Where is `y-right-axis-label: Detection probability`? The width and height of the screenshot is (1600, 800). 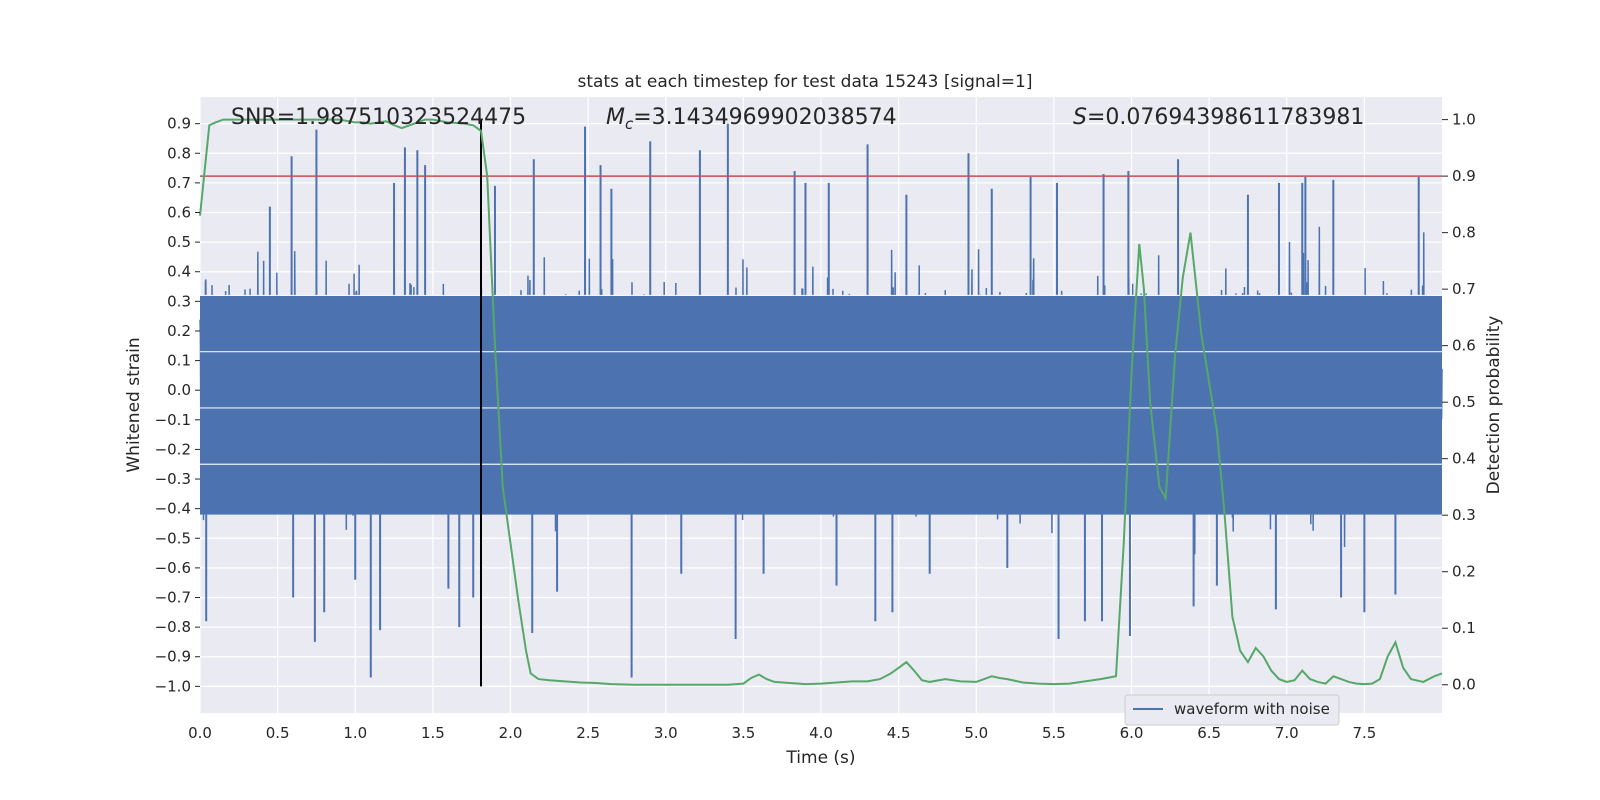 y-right-axis-label: Detection probability is located at coordinates (1494, 405).